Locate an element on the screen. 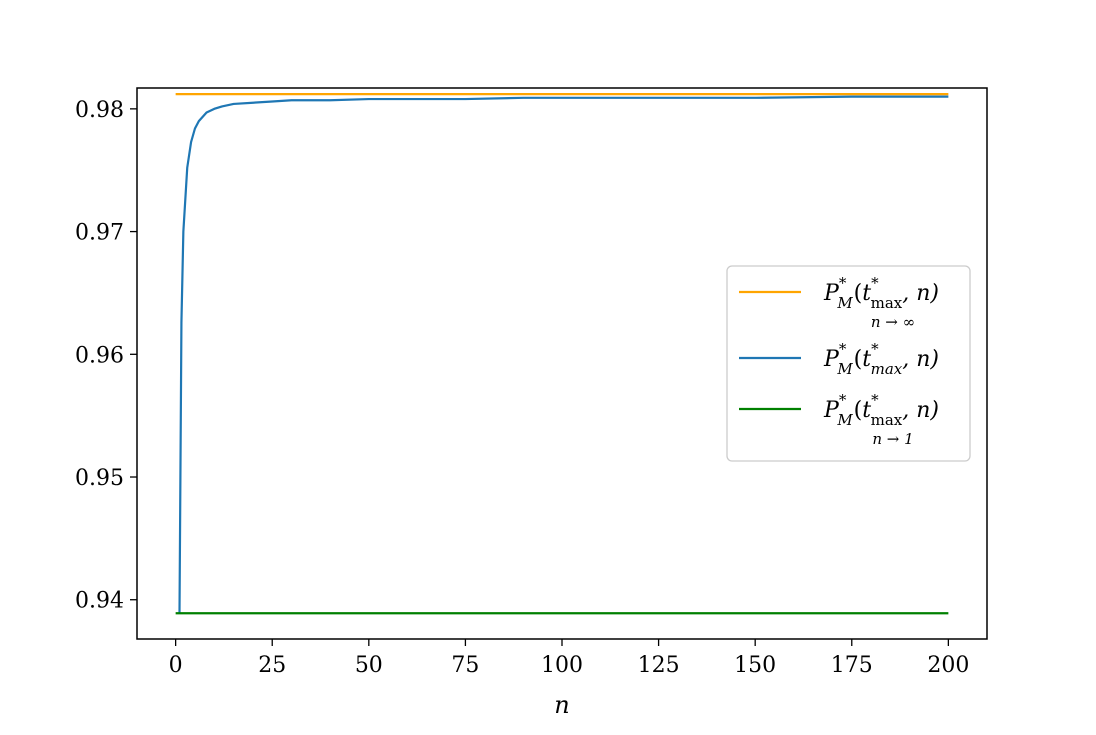 This screenshot has width=1096, height=735. y-tick-label: 0.94 is located at coordinates (99, 601).